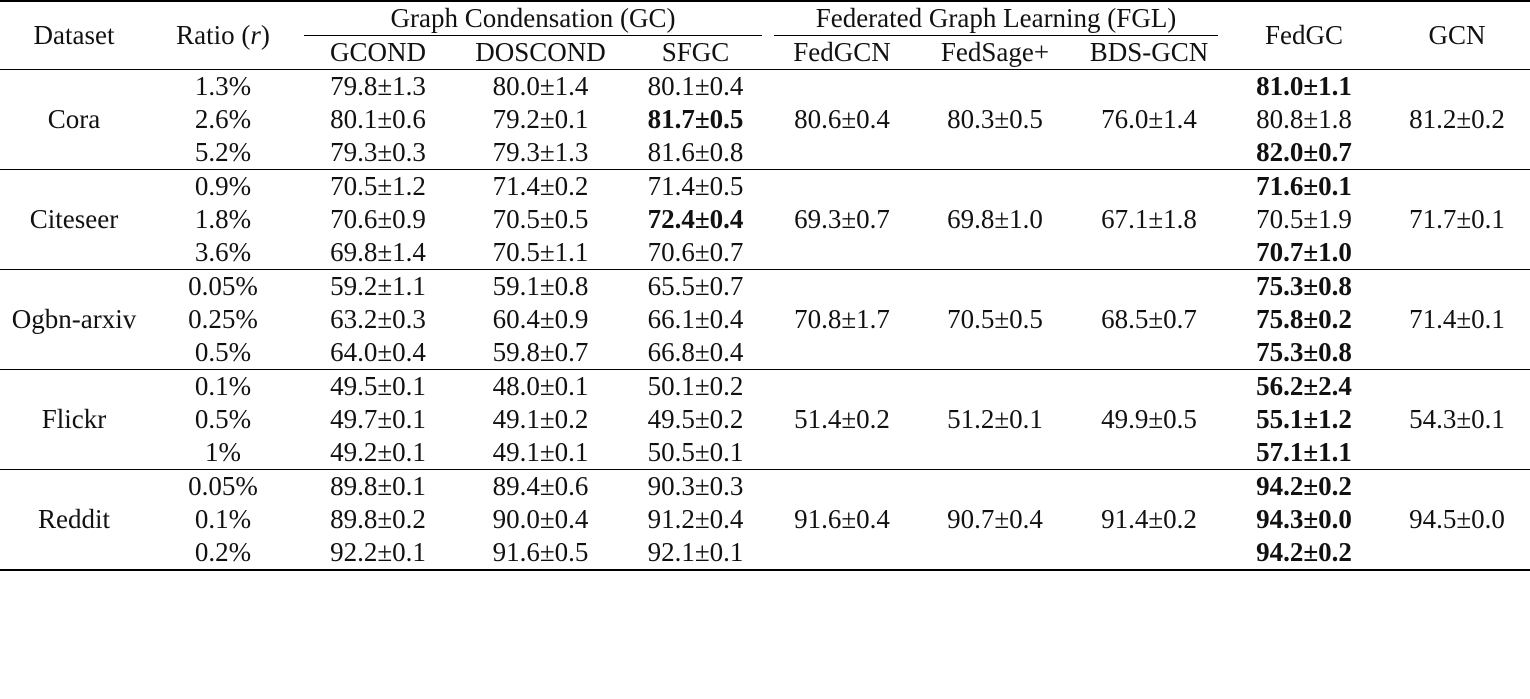  What do you see at coordinates (223, 252) in the screenshot?
I see `ratio-cell-value: 3.6%` at bounding box center [223, 252].